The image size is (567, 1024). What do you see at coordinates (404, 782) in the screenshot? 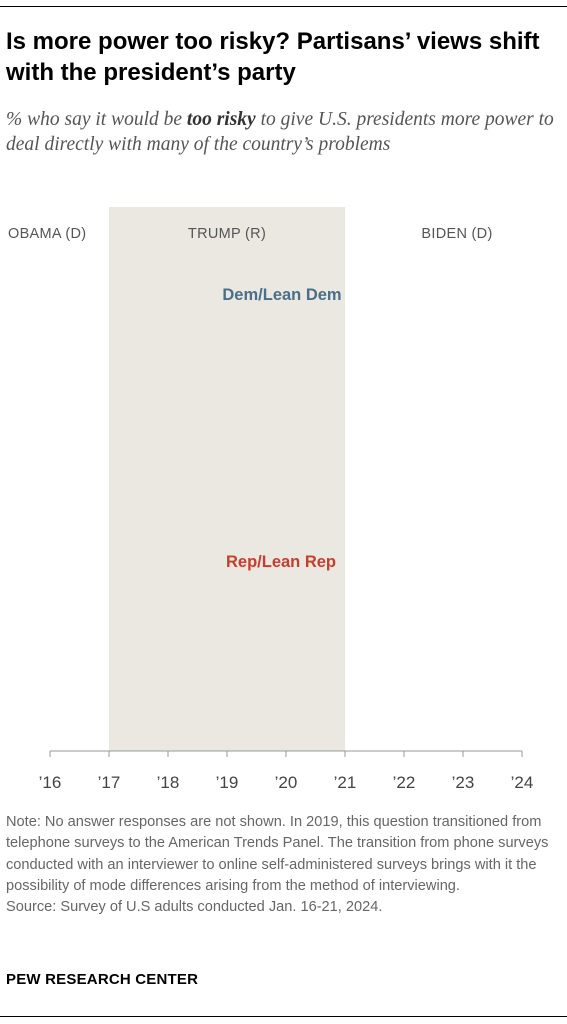
I see `x-tick-label: ’22` at bounding box center [404, 782].